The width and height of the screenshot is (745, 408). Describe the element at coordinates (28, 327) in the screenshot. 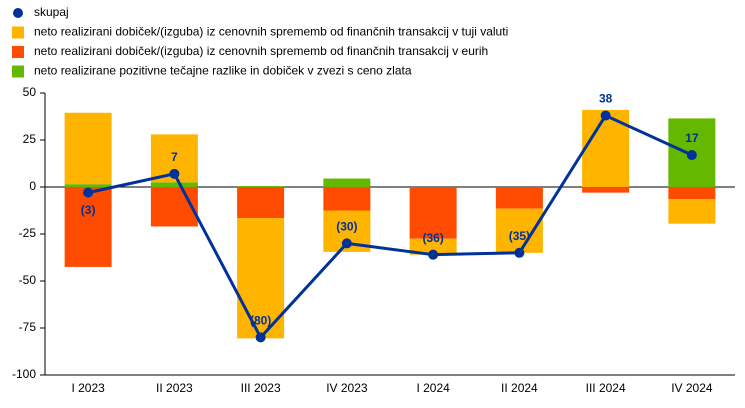

I see `y-tick-label: -75` at that location.